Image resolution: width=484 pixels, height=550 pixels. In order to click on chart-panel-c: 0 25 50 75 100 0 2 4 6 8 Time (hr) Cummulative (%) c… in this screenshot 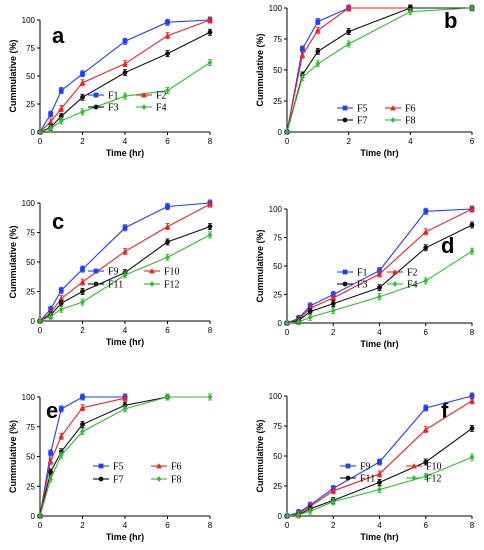, I will do `click(110, 273)`.